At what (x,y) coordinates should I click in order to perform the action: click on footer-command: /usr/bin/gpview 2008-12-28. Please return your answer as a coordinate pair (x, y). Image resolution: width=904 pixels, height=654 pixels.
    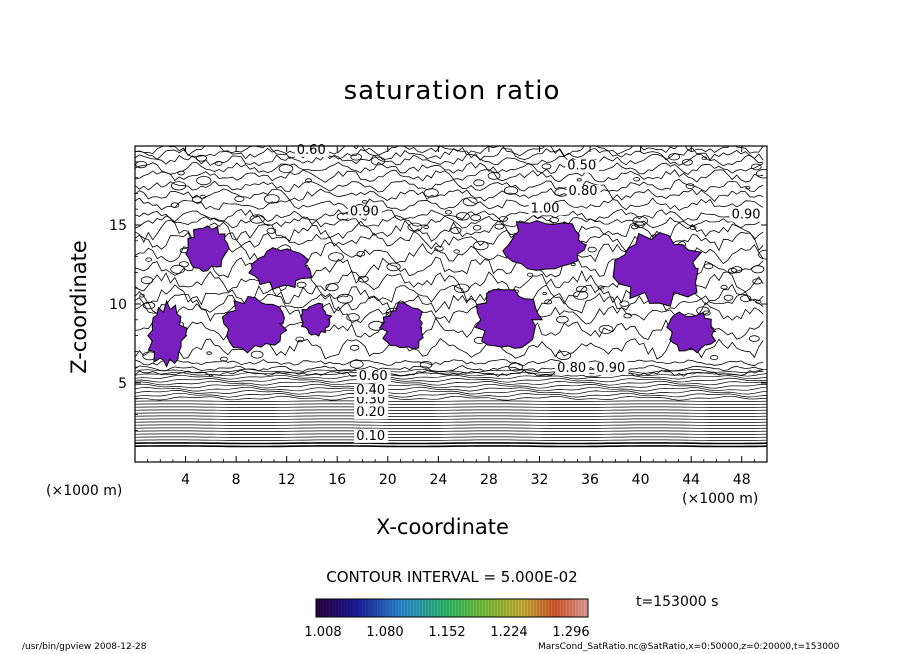
    Looking at the image, I should click on (84, 647).